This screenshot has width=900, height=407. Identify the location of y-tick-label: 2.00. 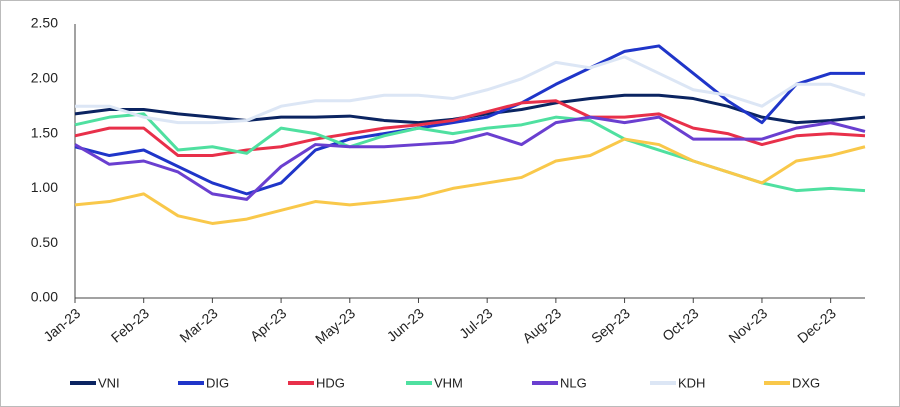
(44, 78).